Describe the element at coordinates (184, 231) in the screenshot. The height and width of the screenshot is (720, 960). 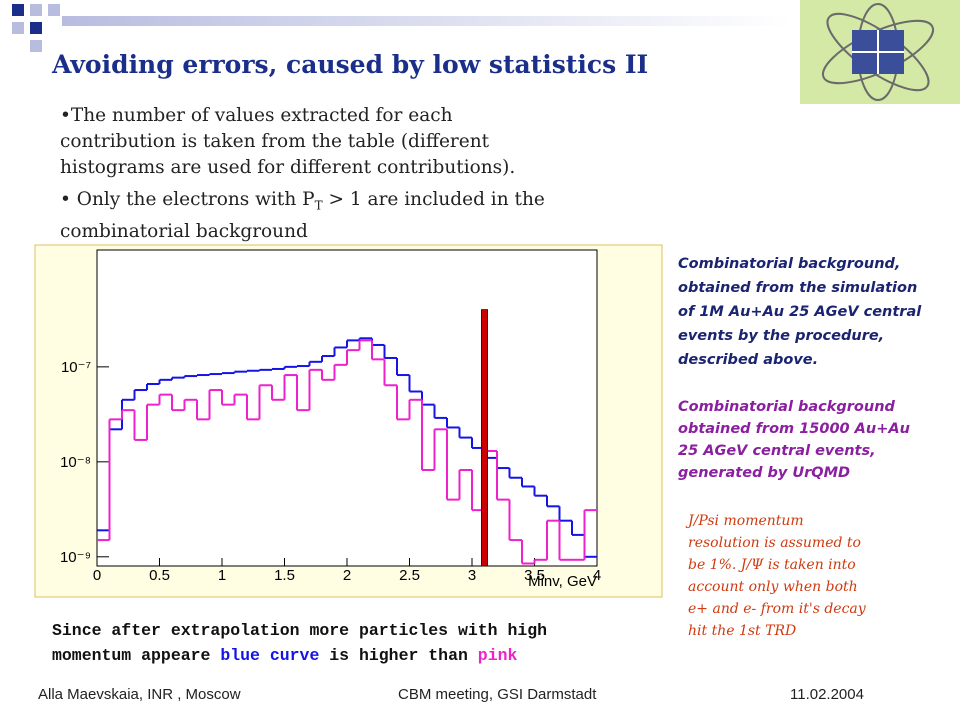
I see `bullet-line: combinatorial background` at that location.